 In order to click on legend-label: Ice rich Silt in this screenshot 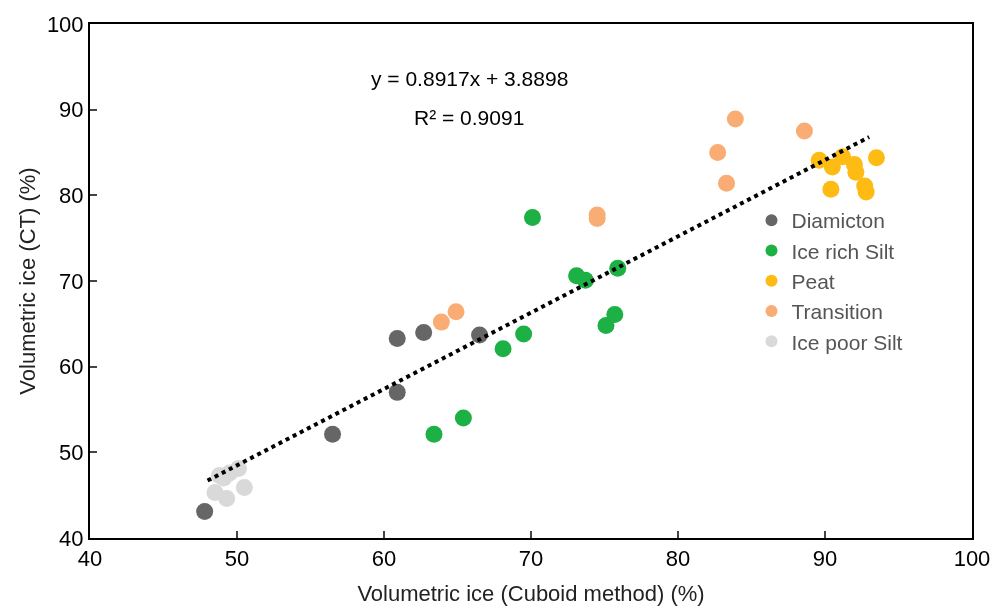, I will do `click(843, 251)`.